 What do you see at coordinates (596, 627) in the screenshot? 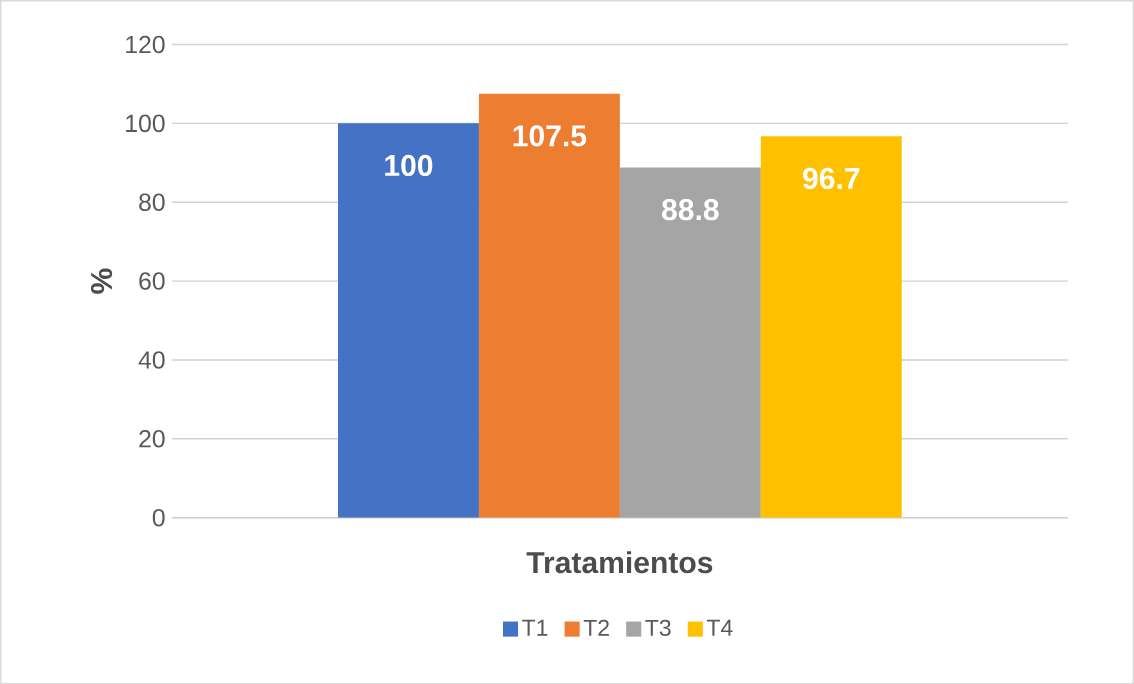
I see `legend-label: T2` at bounding box center [596, 627].